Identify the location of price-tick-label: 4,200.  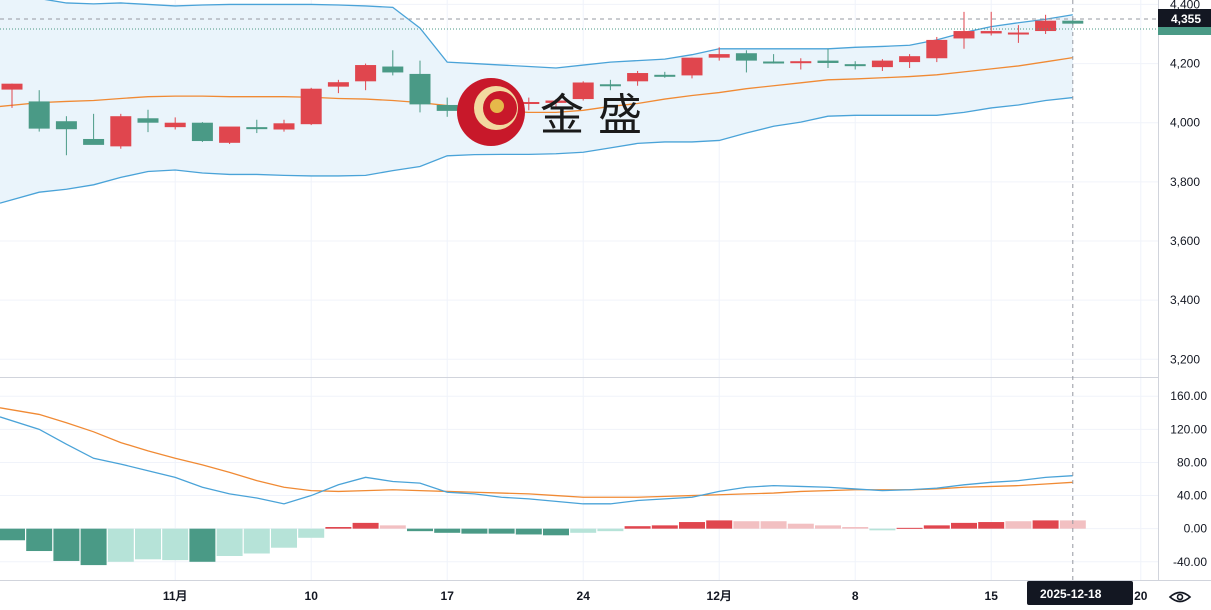
(1185, 64).